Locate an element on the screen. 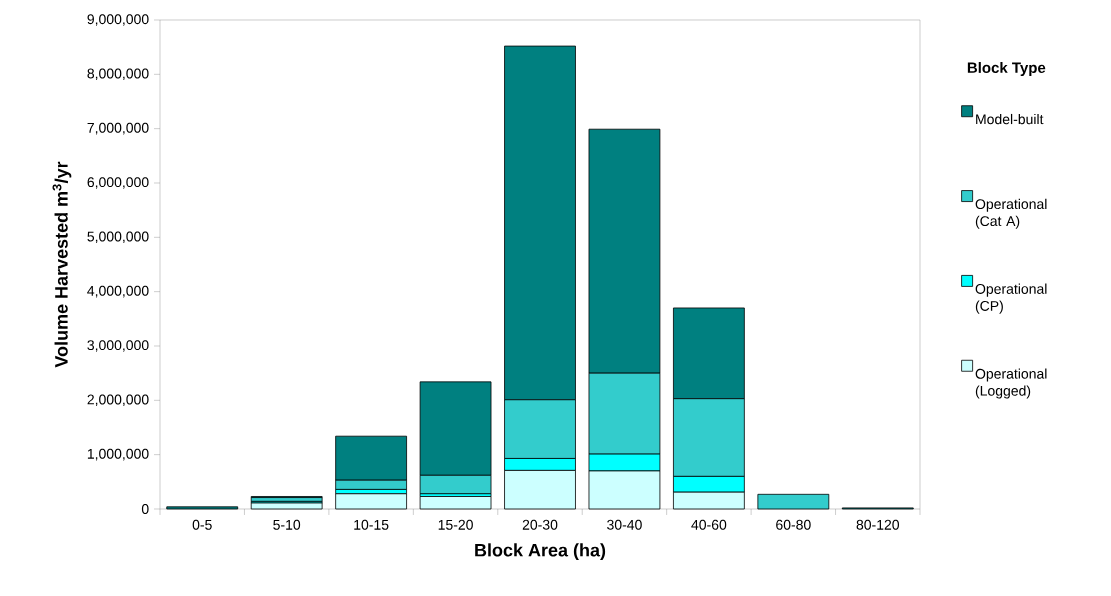  y-tick-label: 2,000,000 is located at coordinates (118, 400).